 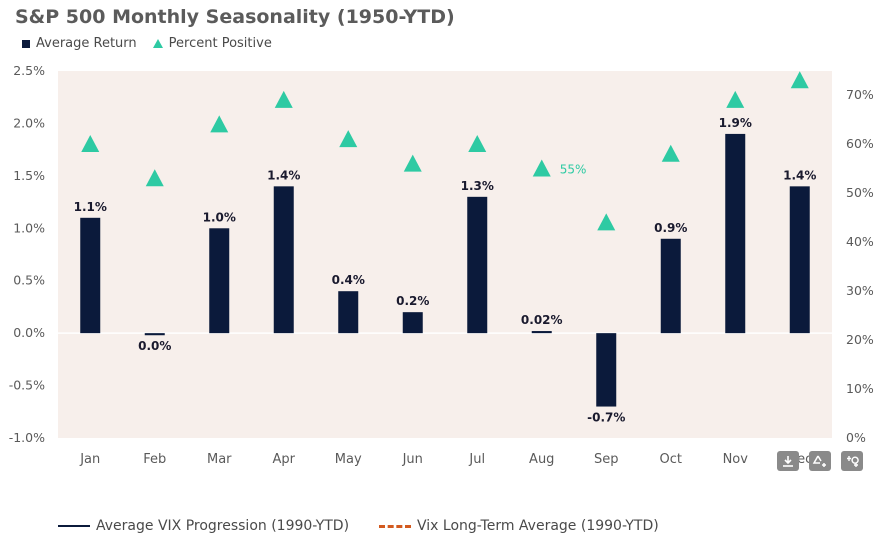 I want to click on bar-sep, so click(x=606, y=370).